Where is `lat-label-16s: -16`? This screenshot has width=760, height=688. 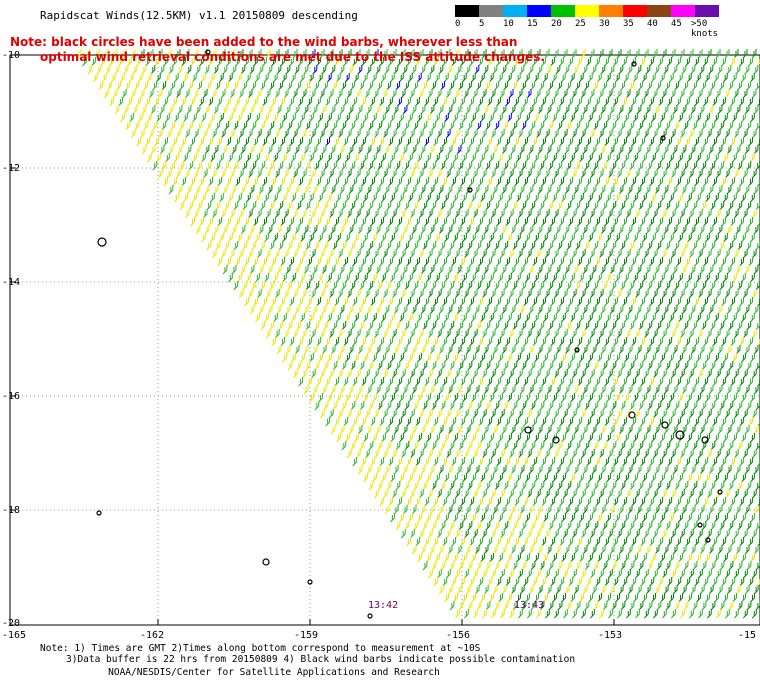
lat-label-16s: -16 is located at coordinates (11, 396).